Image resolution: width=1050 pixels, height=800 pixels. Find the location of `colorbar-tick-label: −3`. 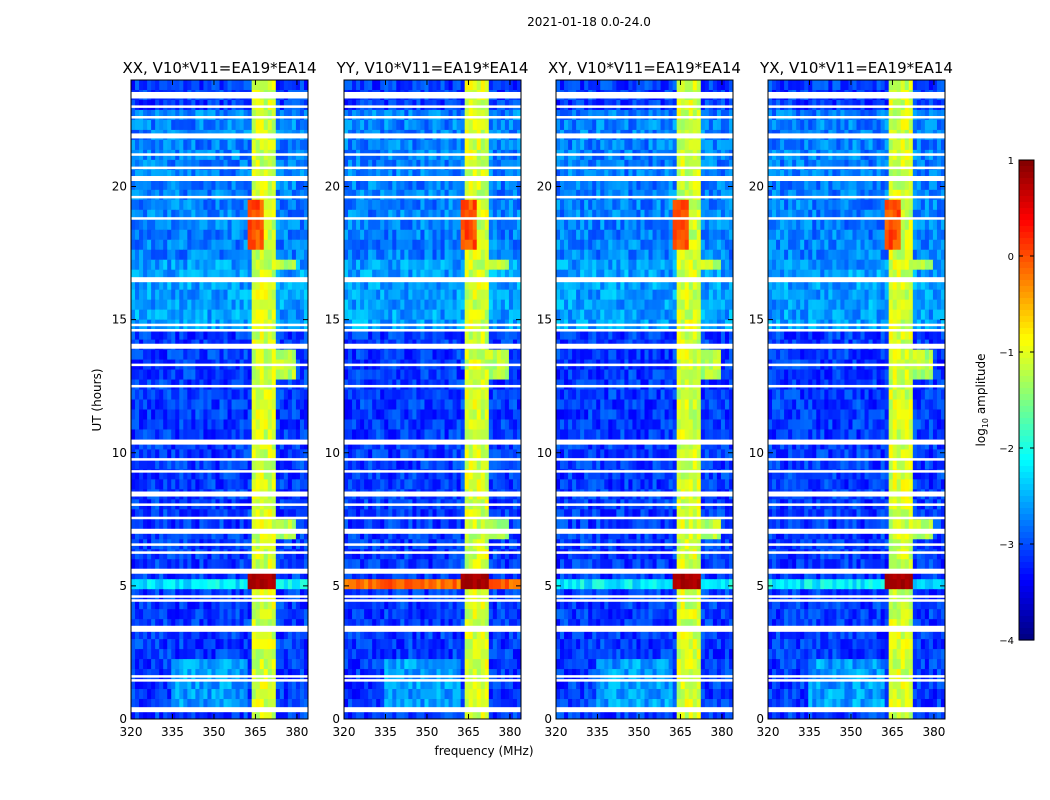

colorbar-tick-label: −3 is located at coordinates (1006, 545).